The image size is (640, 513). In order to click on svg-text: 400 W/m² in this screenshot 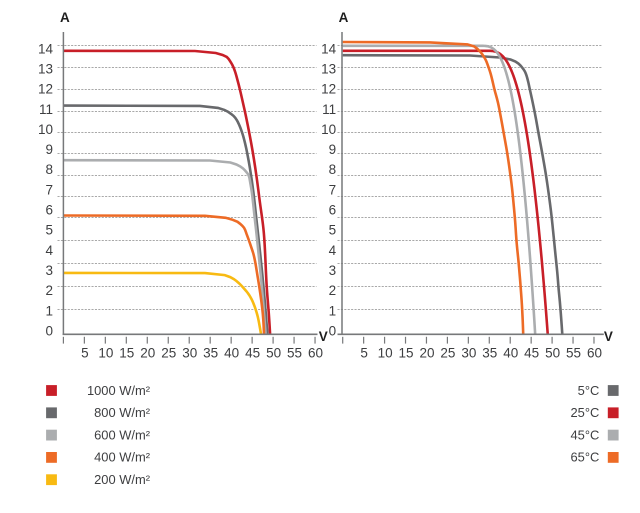, I will do `click(122, 457)`.